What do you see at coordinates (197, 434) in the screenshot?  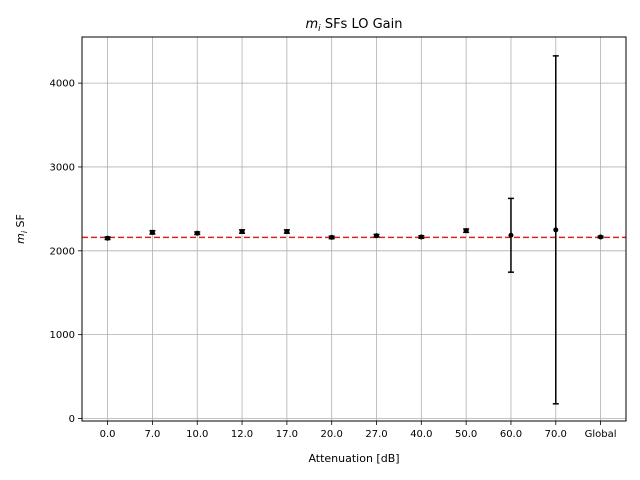 I see `x-tick-label: 10.0` at bounding box center [197, 434].